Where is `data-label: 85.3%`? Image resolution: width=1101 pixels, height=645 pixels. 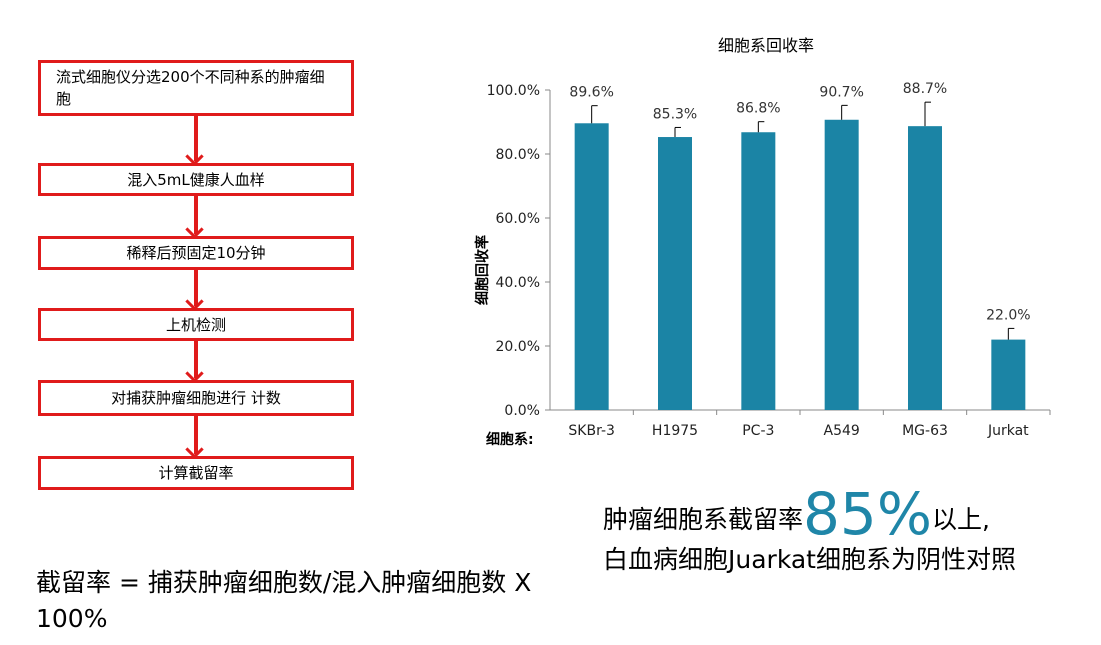 data-label: 85.3% is located at coordinates (675, 114).